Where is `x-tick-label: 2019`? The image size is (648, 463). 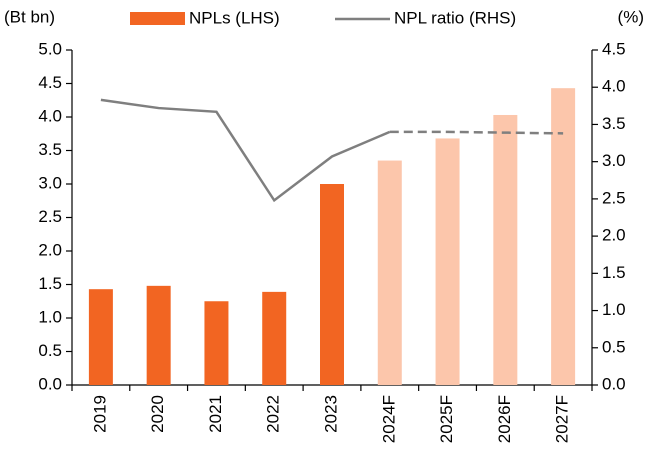 x-tick-label: 2019 is located at coordinates (99, 414).